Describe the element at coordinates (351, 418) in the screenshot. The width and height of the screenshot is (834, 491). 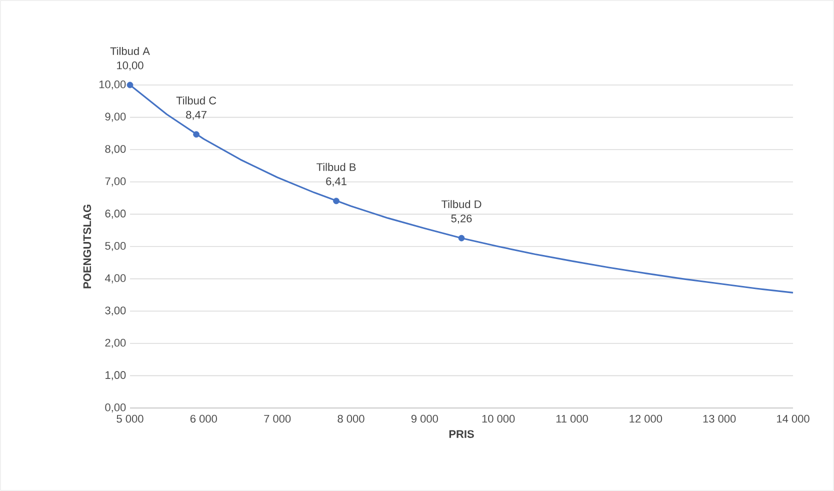
I see `x-tick-label: 8 000` at that location.